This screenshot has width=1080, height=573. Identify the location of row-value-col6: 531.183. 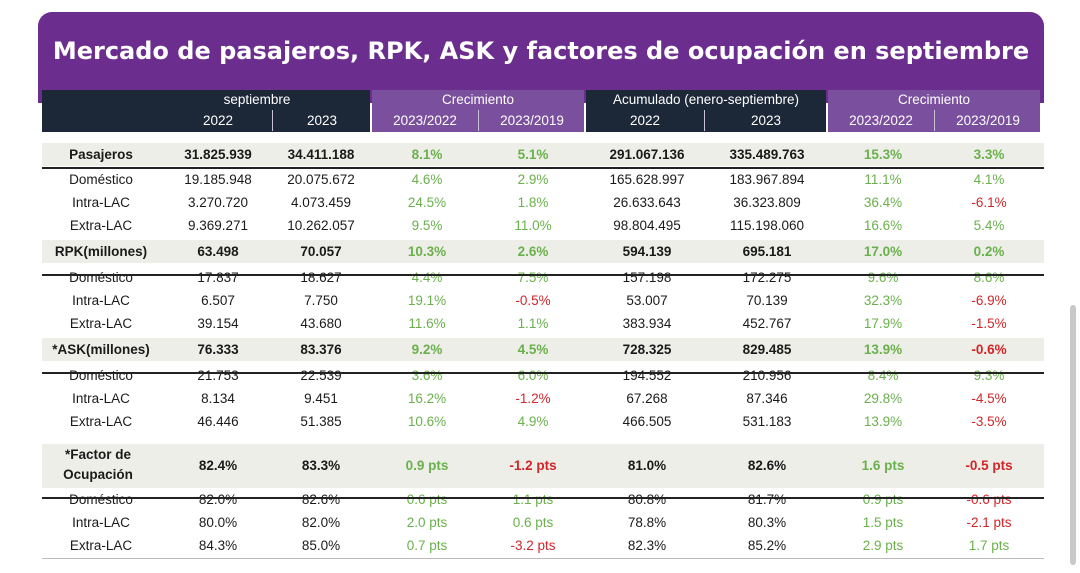
(767, 421).